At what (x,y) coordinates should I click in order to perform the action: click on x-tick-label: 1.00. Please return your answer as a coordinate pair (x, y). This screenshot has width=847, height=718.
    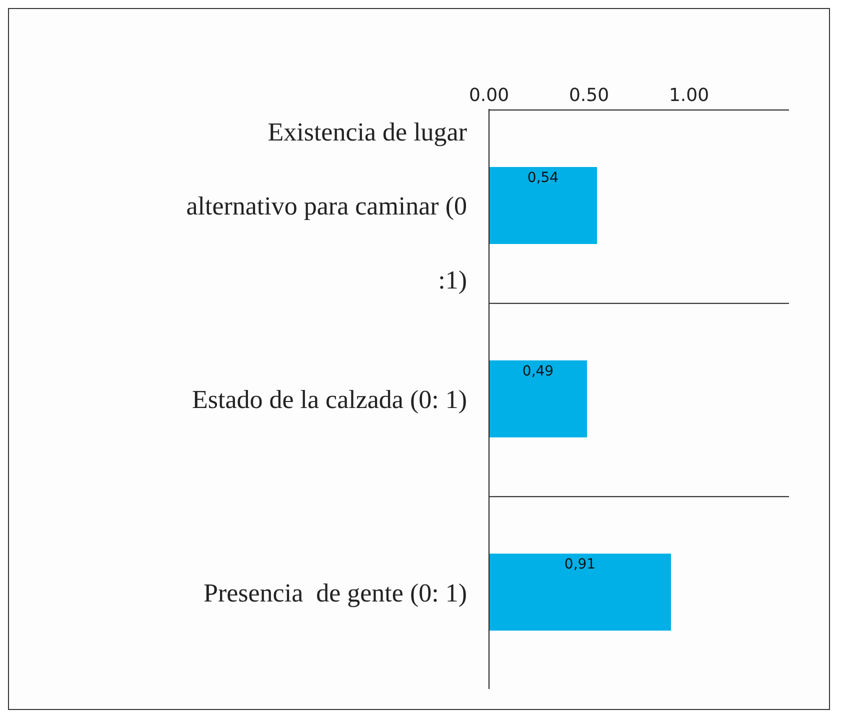
    Looking at the image, I should click on (689, 95).